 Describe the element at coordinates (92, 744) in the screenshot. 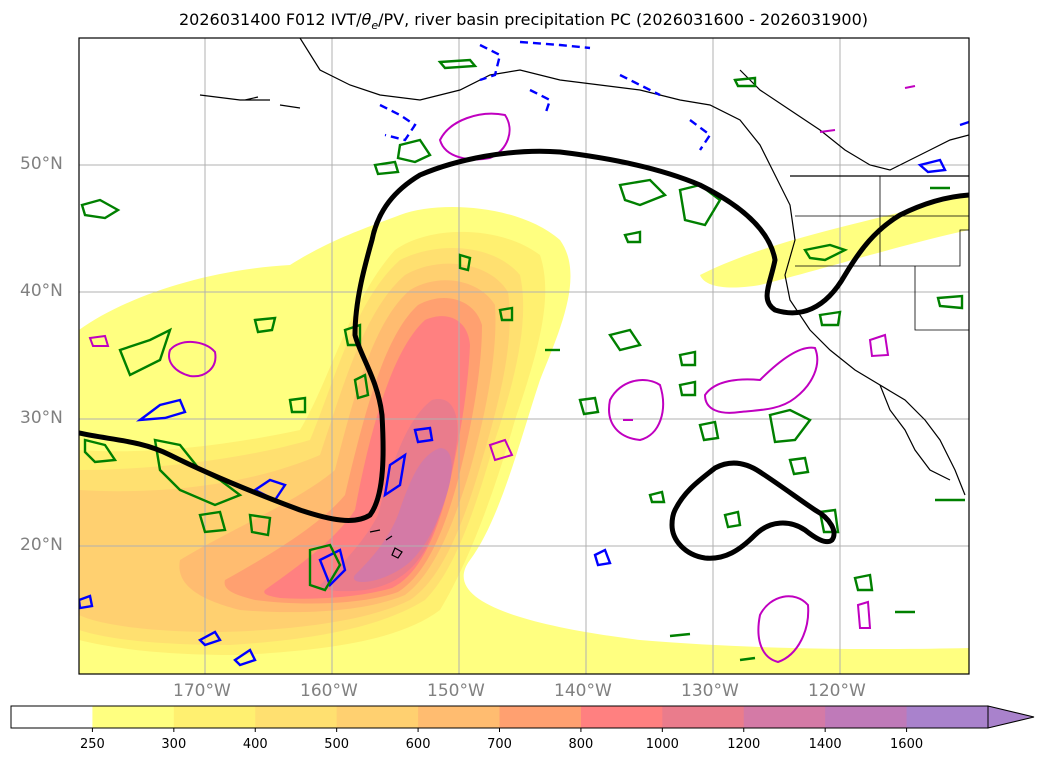

I see `colorbar-tick-label: 250` at that location.